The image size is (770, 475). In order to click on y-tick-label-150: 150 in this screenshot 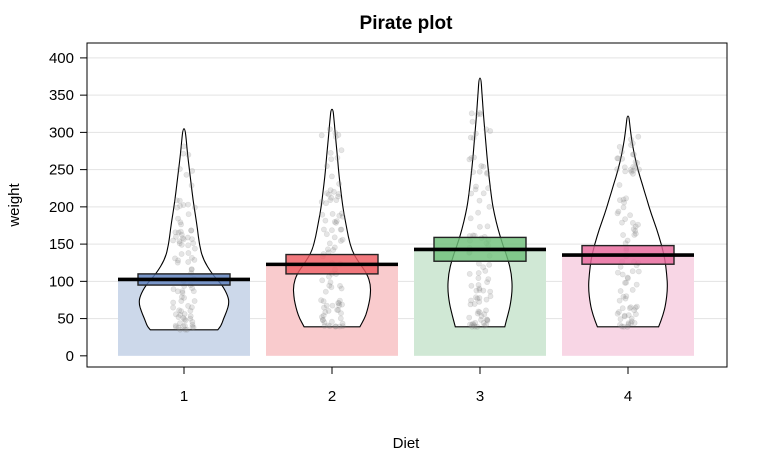, I will do `click(61, 244)`.